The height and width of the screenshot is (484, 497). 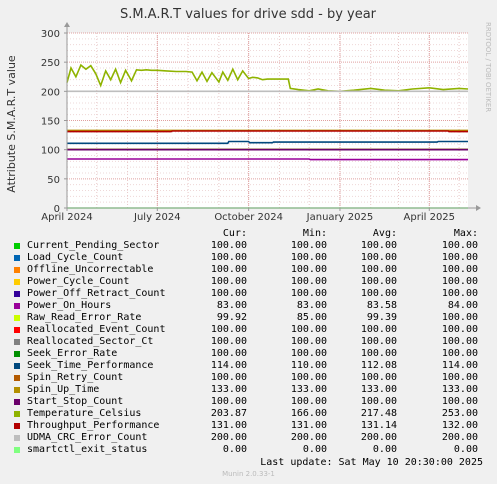 I want to click on y-tick-label: 300, so click(x=50, y=34).